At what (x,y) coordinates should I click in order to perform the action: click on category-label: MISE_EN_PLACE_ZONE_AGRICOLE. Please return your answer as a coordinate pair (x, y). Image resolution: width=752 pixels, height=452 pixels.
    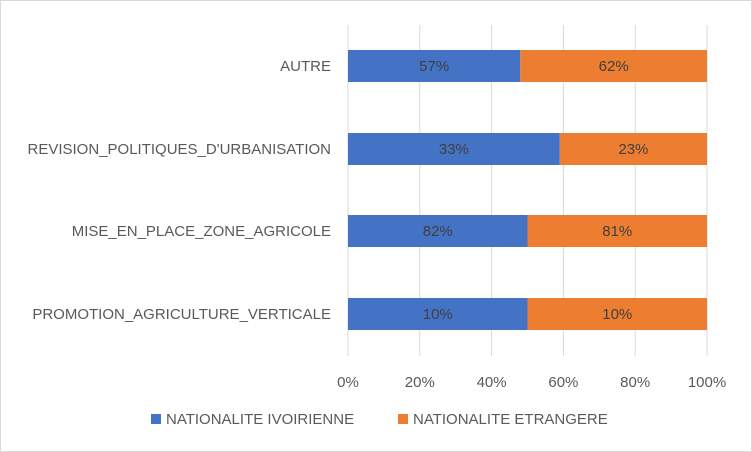
    Looking at the image, I should click on (201, 231).